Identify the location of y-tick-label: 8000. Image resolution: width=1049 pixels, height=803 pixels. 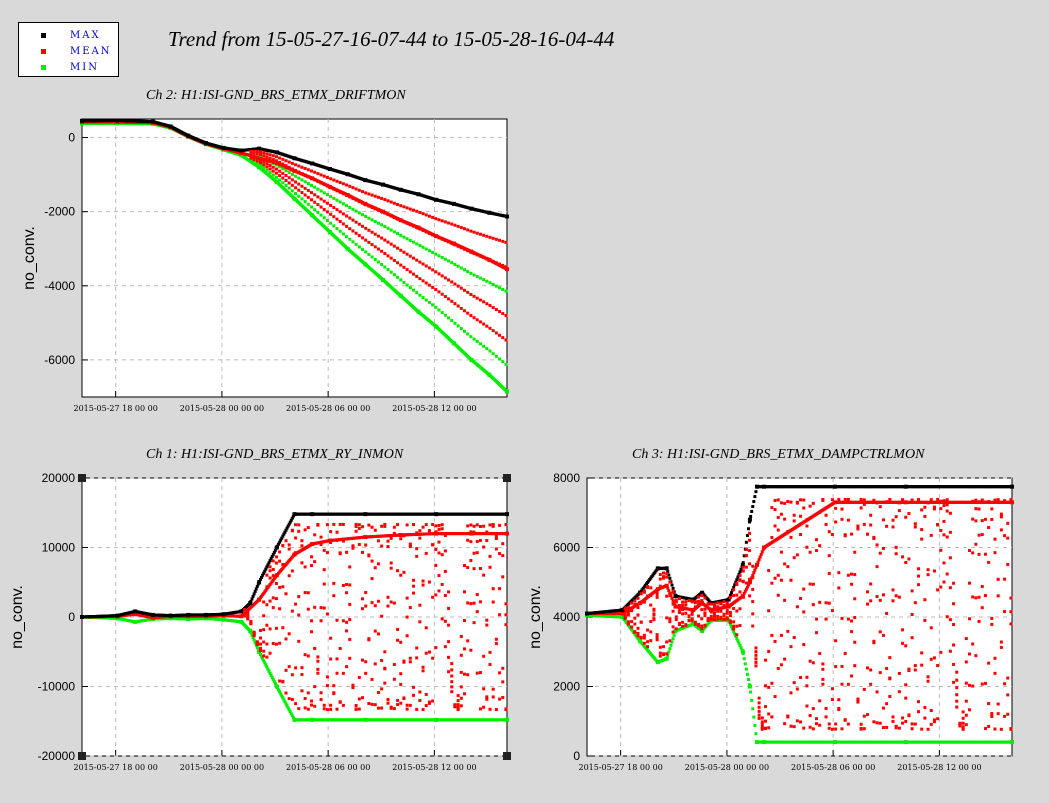
(566, 478).